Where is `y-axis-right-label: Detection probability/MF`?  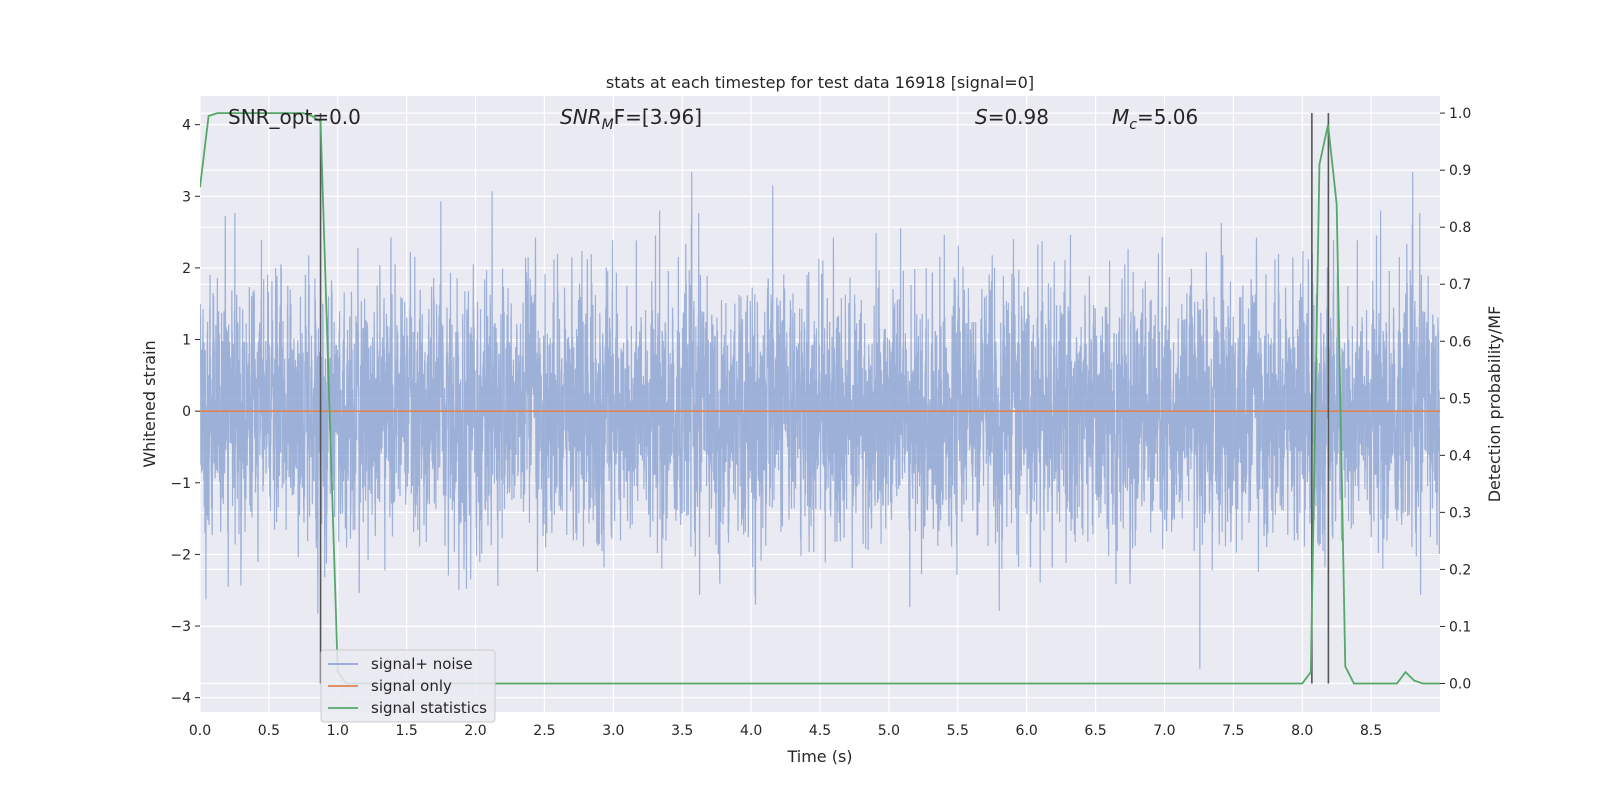
y-axis-right-label: Detection probability/MF is located at coordinates (1494, 404).